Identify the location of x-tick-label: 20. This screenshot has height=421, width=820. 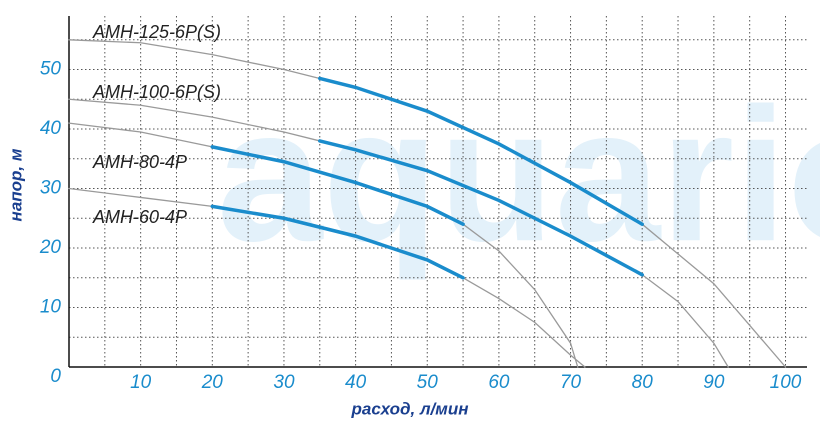
(212, 382).